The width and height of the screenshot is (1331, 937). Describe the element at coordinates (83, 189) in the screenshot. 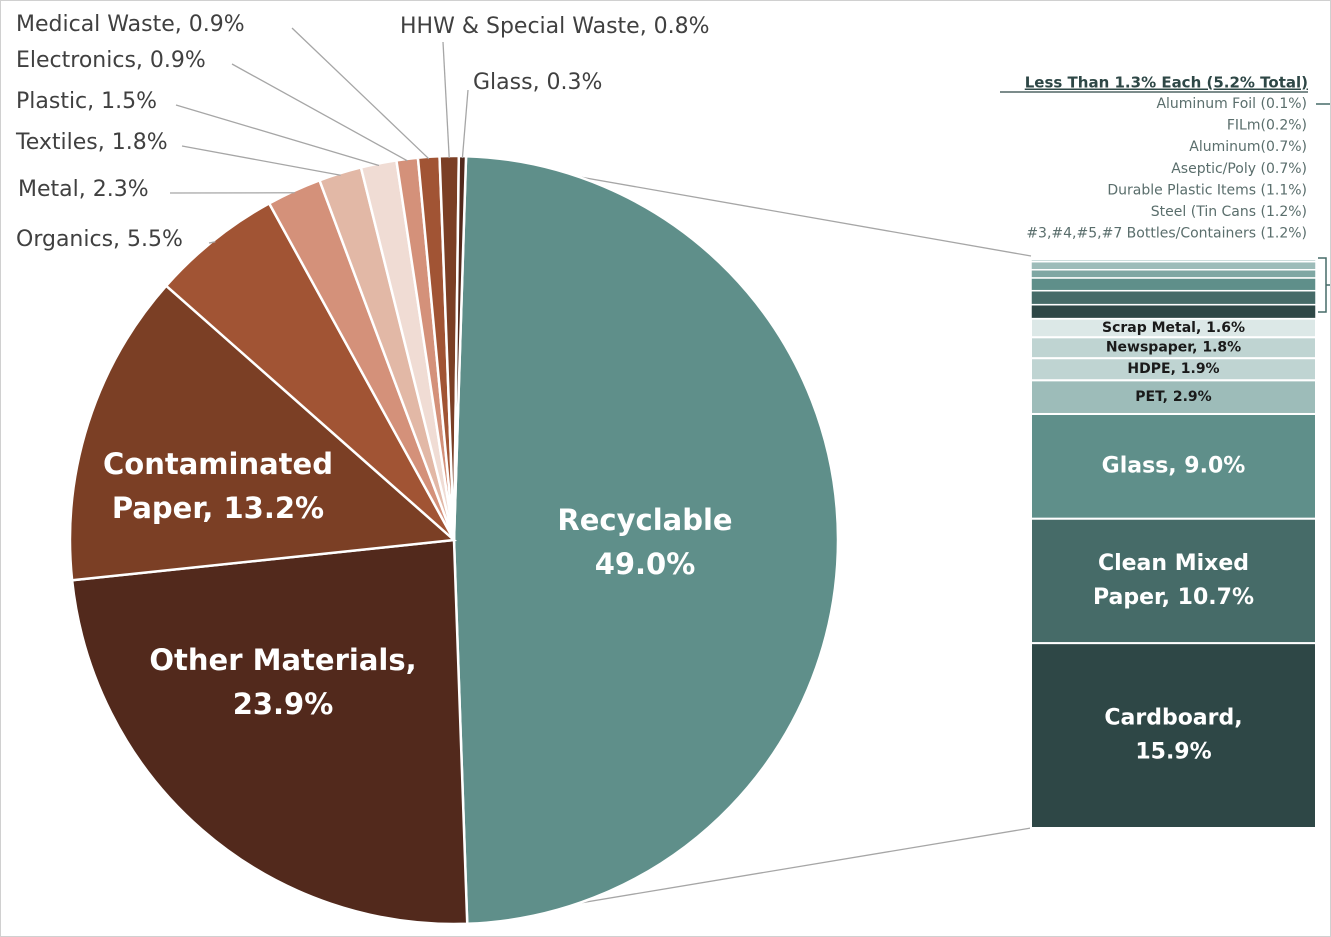

I see `slice-label: Metal, 2.3%` at that location.